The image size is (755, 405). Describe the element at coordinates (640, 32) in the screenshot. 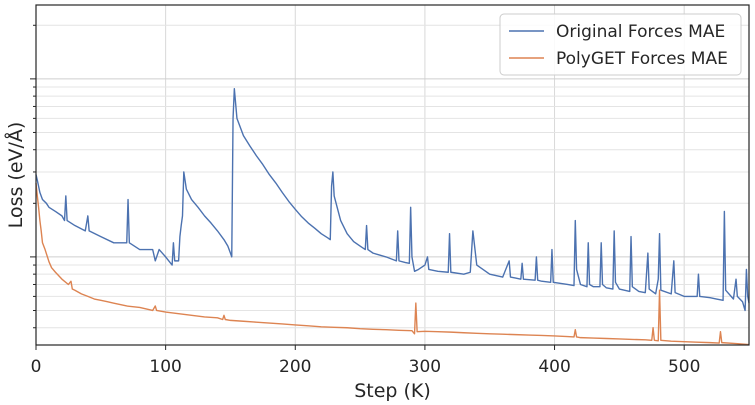

I see `legend-label-original: Original Forces MAE` at that location.